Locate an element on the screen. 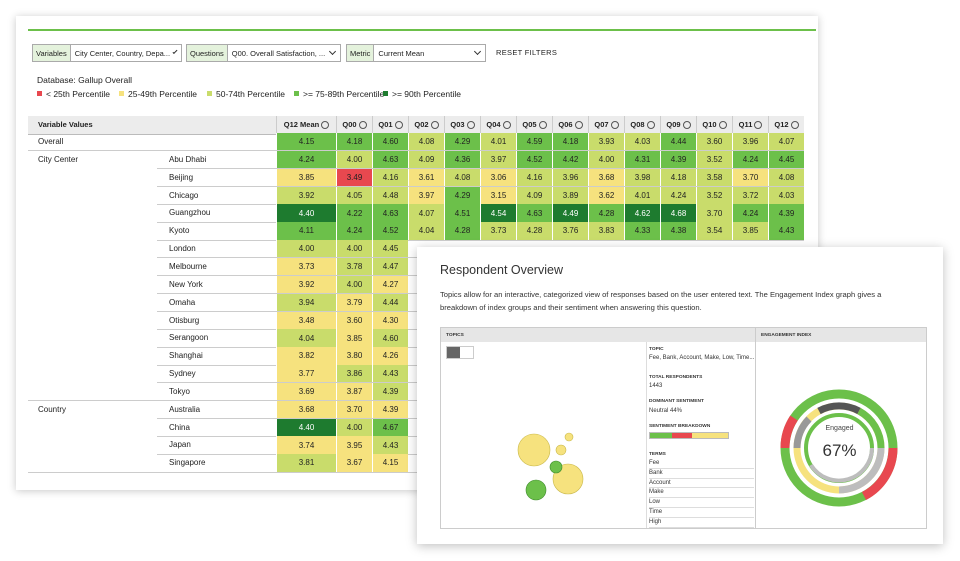 This screenshot has width=960, height=561. column-header-text: Q03 is located at coordinates (457, 124).